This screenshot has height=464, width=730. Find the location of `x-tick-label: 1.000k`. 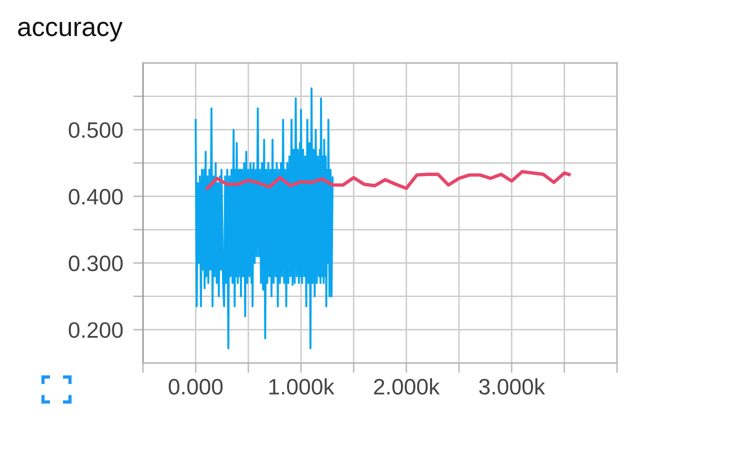

x-tick-label: 1.000k is located at coordinates (301, 386).